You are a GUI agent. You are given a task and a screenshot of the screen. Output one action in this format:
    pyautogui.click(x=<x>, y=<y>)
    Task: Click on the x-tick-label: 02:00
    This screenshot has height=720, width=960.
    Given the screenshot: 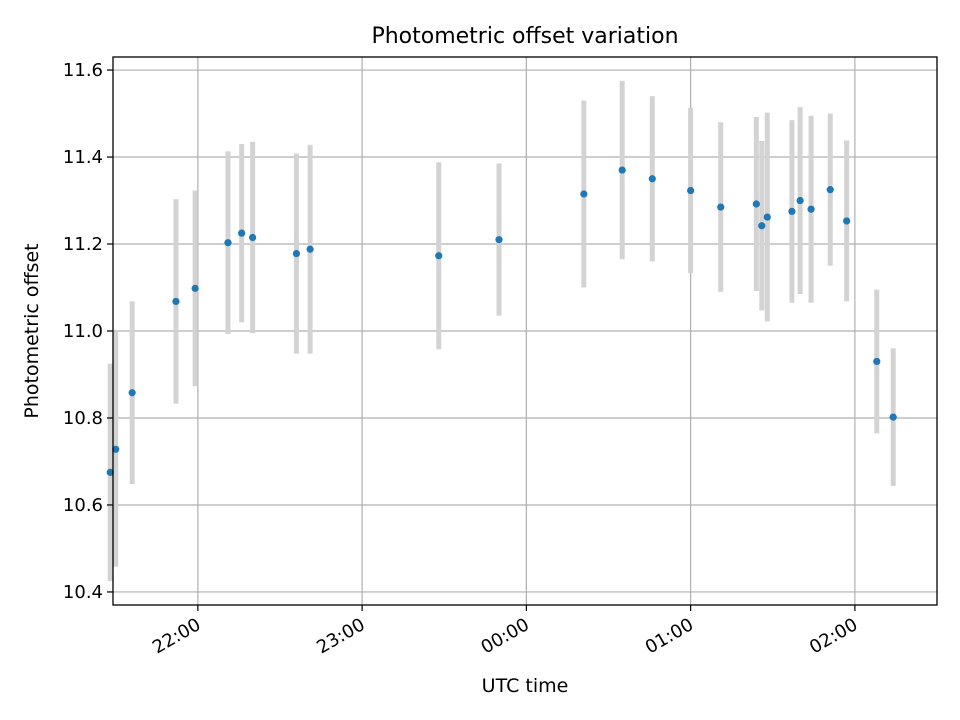 What is the action you would take?
    pyautogui.click(x=833, y=636)
    